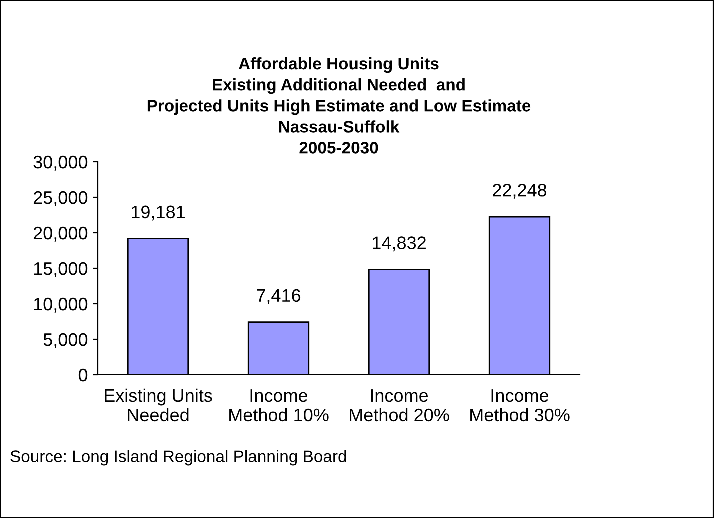 This screenshot has width=714, height=518. I want to click on y-tick-label: 0, so click(83, 375).